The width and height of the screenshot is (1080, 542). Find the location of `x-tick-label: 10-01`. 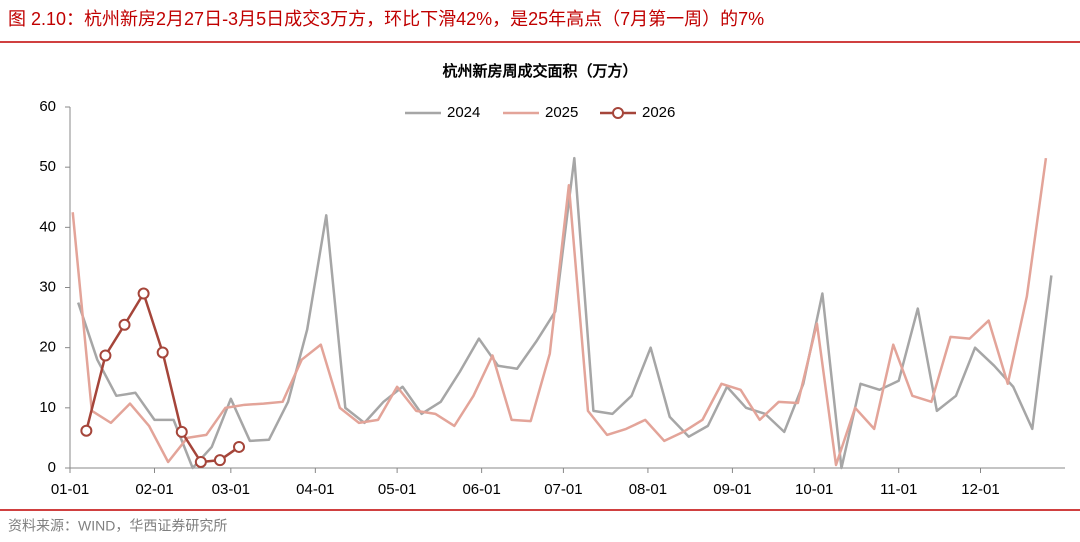

x-tick-label: 10-01 is located at coordinates (814, 489).